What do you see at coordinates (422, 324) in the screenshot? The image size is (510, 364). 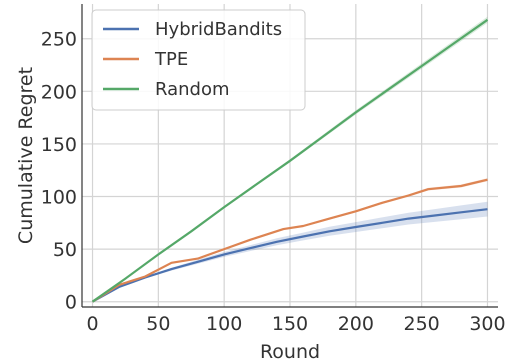 I see `x-tick-label-250: 250` at bounding box center [422, 324].